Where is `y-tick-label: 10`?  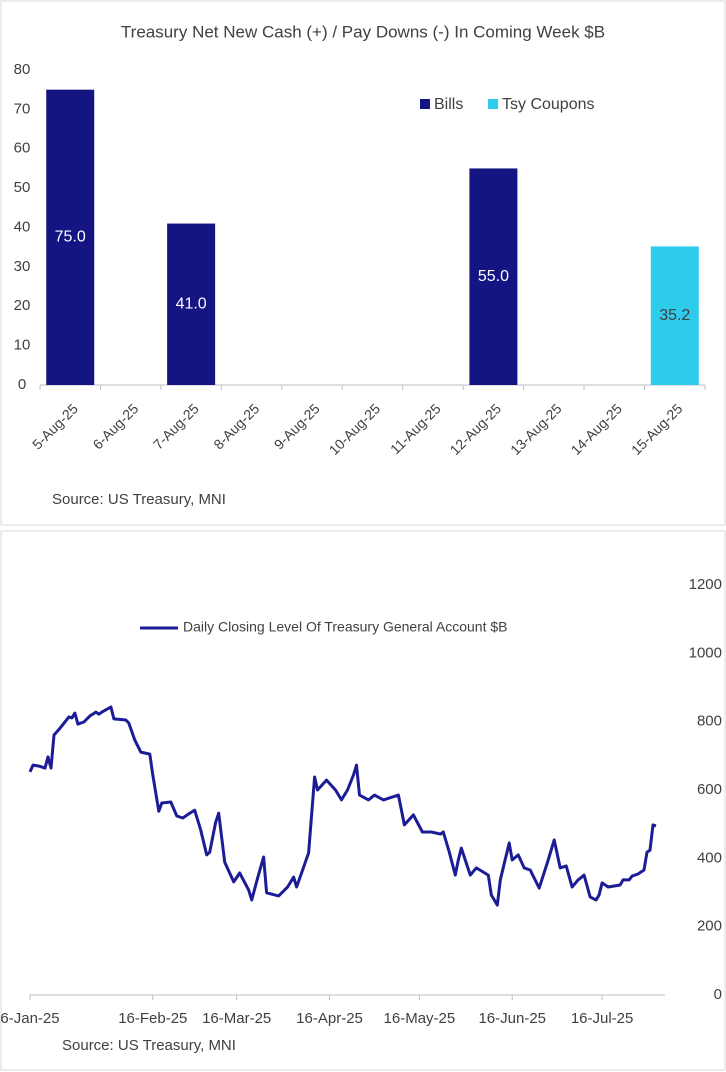 y-tick-label: 10 is located at coordinates (22, 345).